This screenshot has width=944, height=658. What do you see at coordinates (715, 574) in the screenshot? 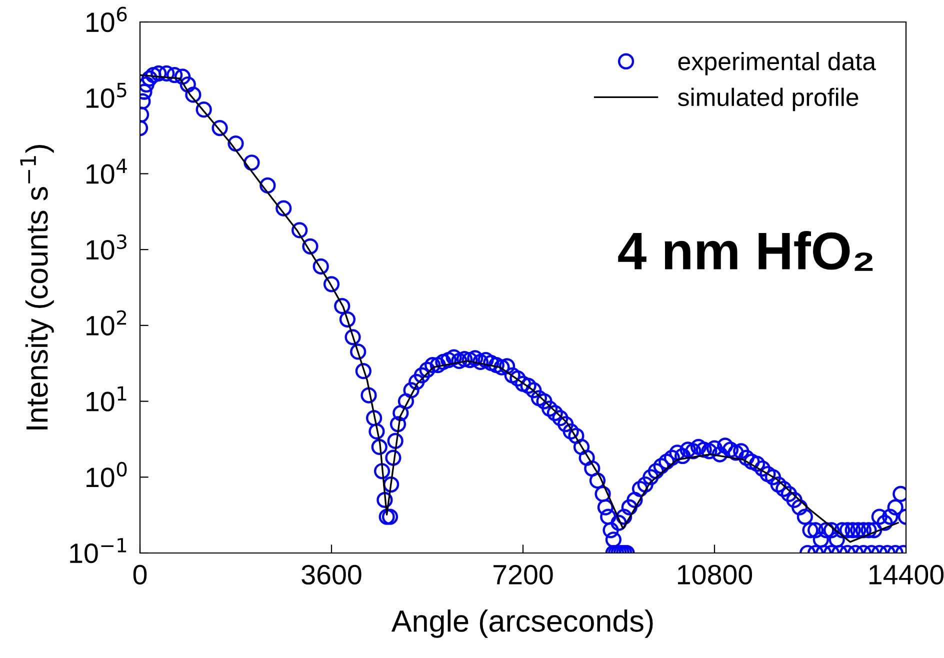
I see `x-tick-label: 10800` at bounding box center [715, 574].